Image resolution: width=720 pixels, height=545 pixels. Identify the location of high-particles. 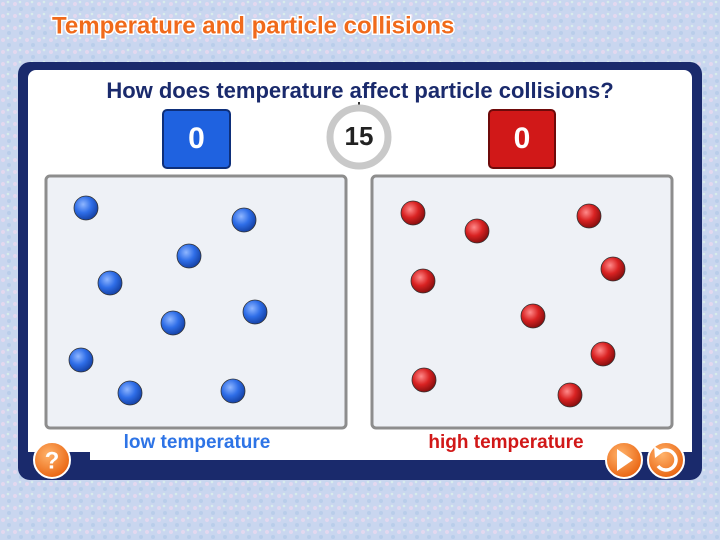
(513, 304).